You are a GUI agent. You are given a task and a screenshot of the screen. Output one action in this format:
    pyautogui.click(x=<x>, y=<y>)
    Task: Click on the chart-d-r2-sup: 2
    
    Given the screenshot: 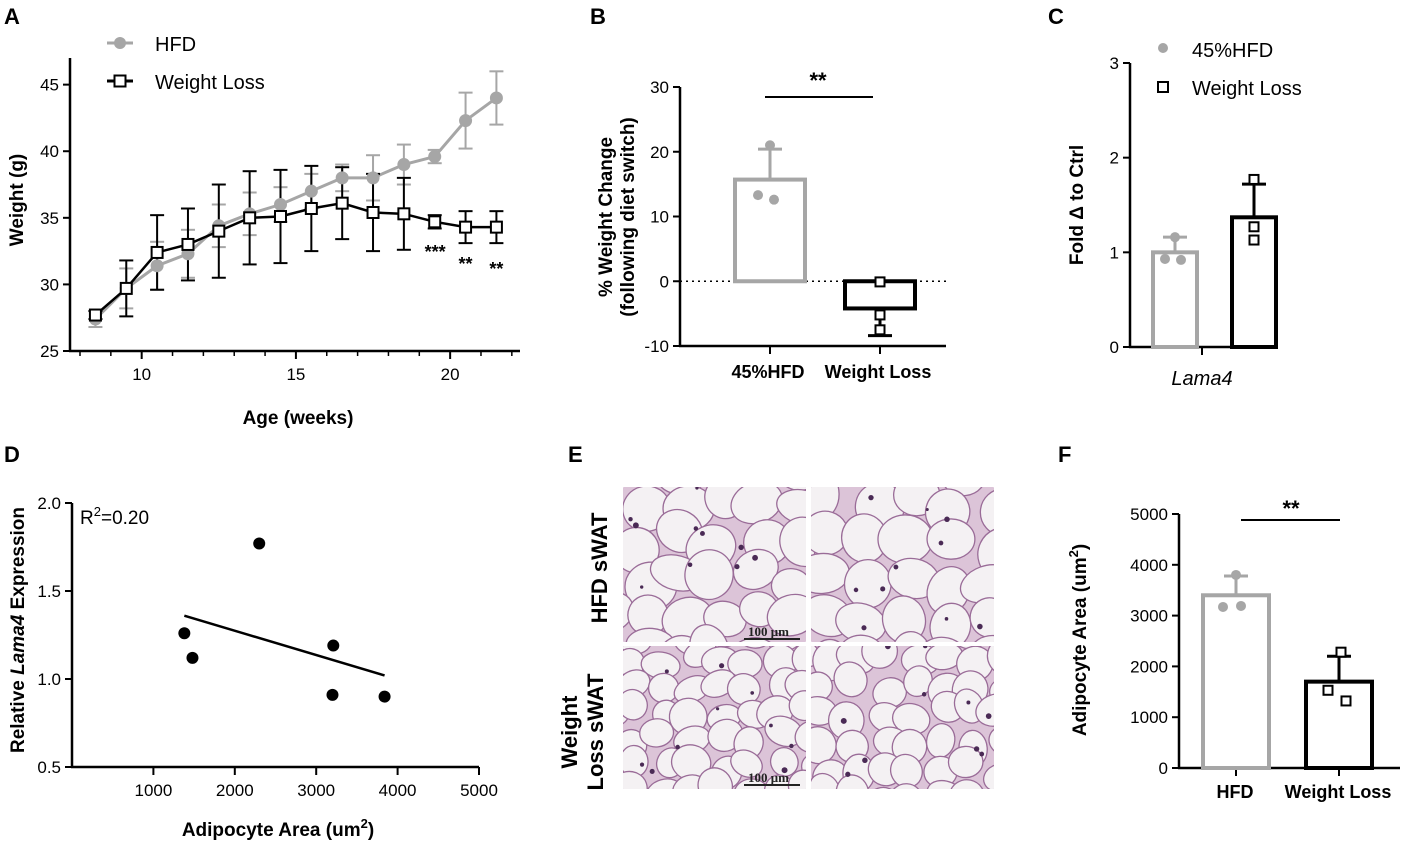 What is the action you would take?
    pyautogui.click(x=97, y=511)
    